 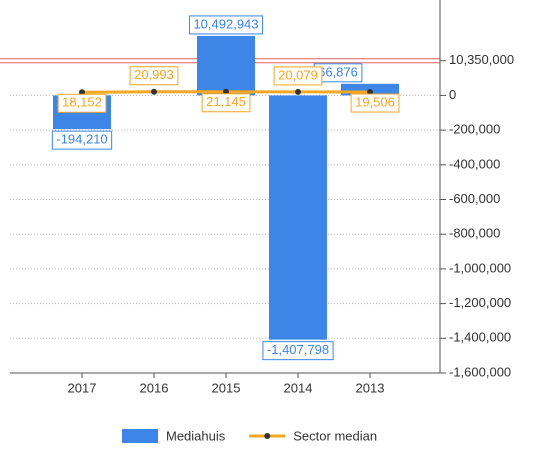 I want to click on data-label-text: 21,145, so click(x=226, y=101).